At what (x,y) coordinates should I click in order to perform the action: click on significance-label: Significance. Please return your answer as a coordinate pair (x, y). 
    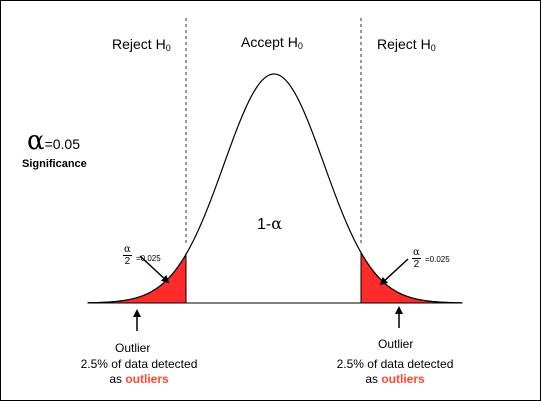
    Looking at the image, I should click on (54, 164).